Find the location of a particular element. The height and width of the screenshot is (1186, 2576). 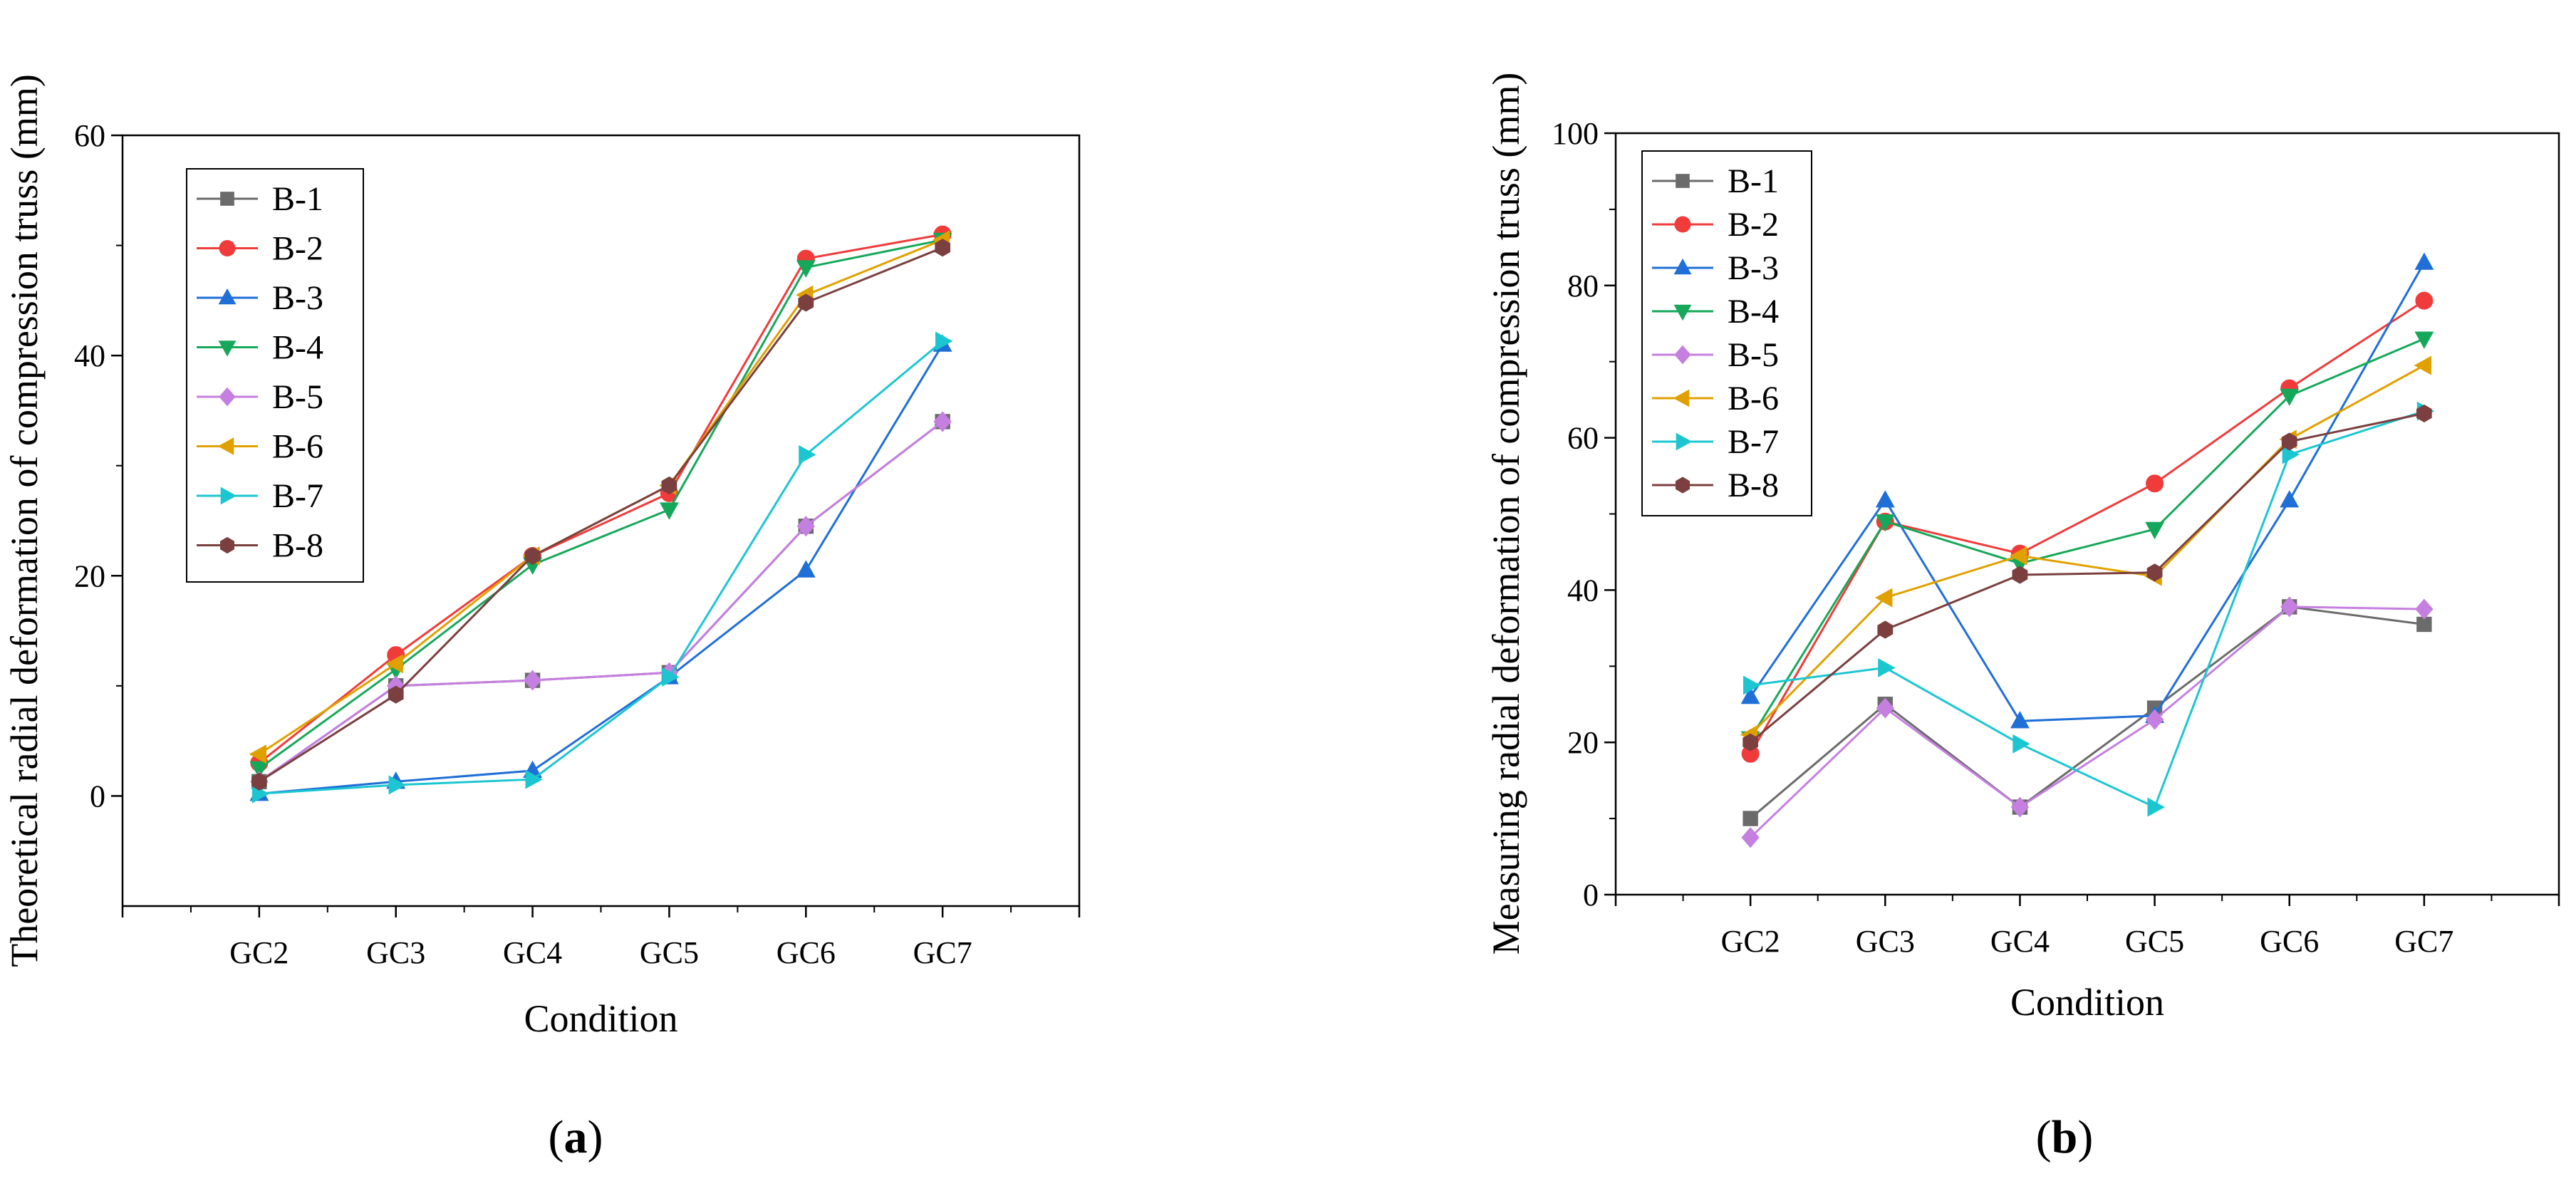

legend-label: B-8 is located at coordinates (297, 546).